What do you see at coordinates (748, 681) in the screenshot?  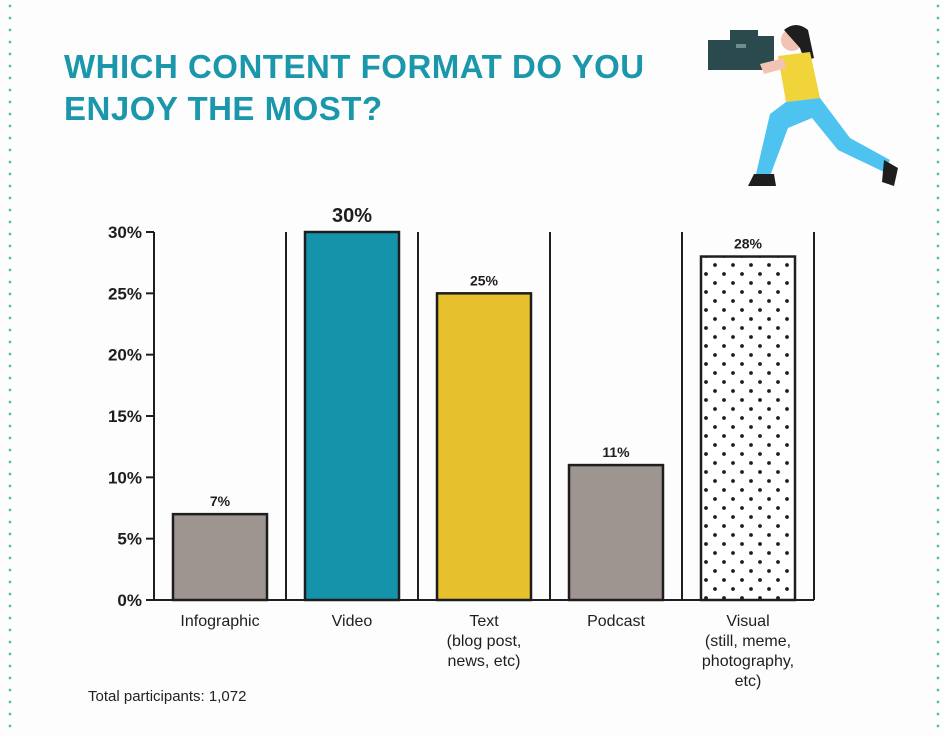 I see `category-label: etc)` at bounding box center [748, 681].